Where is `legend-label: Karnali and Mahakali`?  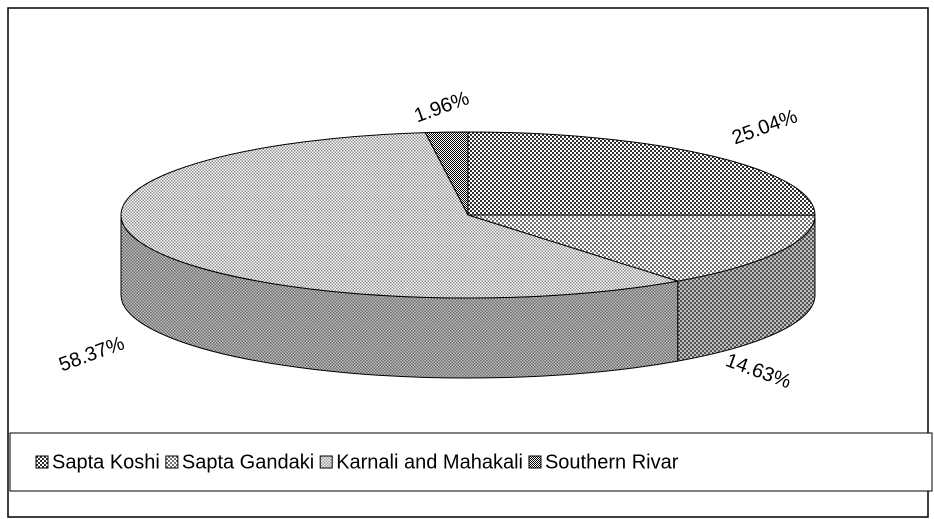
legend-label: Karnali and Mahakali is located at coordinates (429, 462).